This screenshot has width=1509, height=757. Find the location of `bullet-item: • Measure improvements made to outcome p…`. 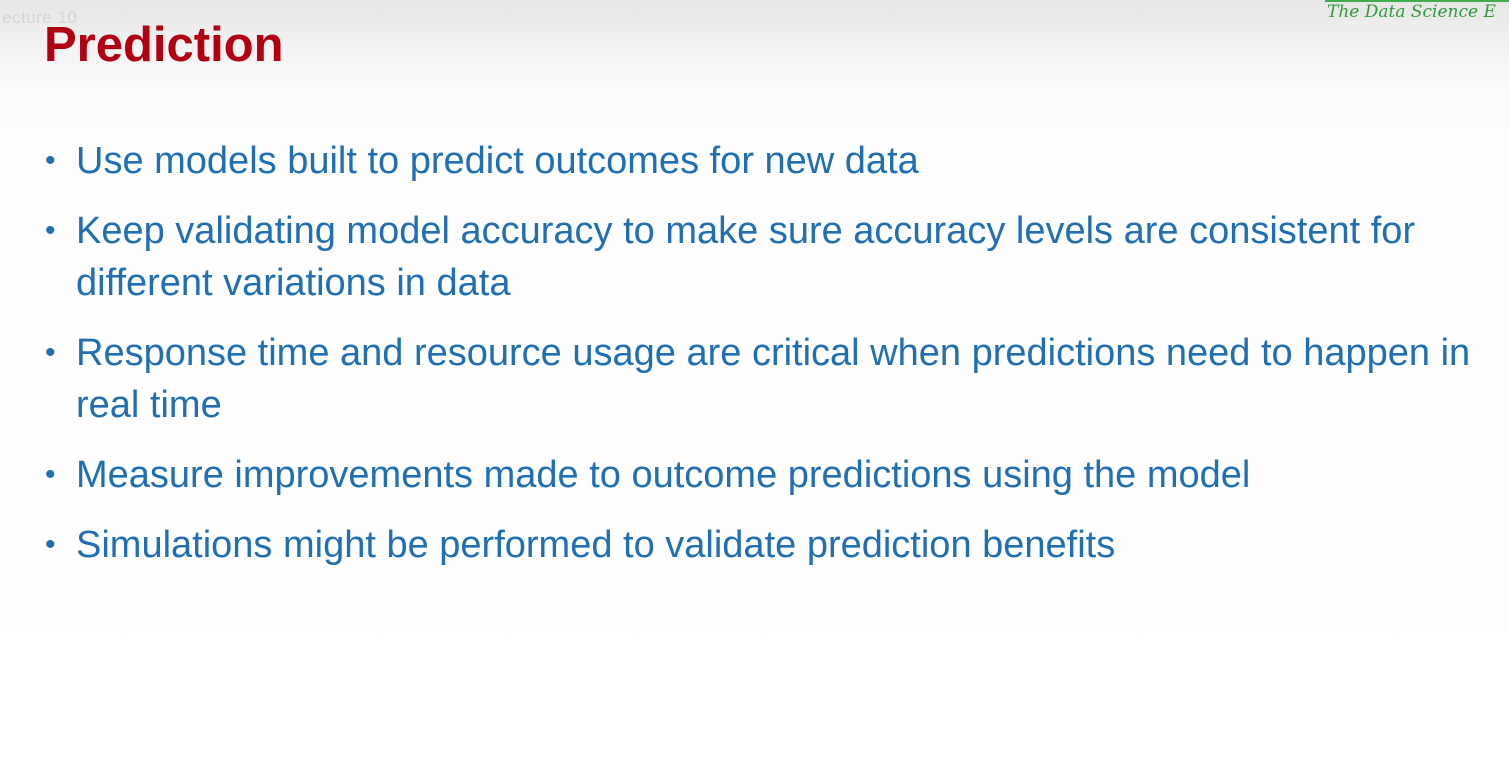

bullet-item: • Measure improvements made to outcome p… is located at coordinates (759, 475).